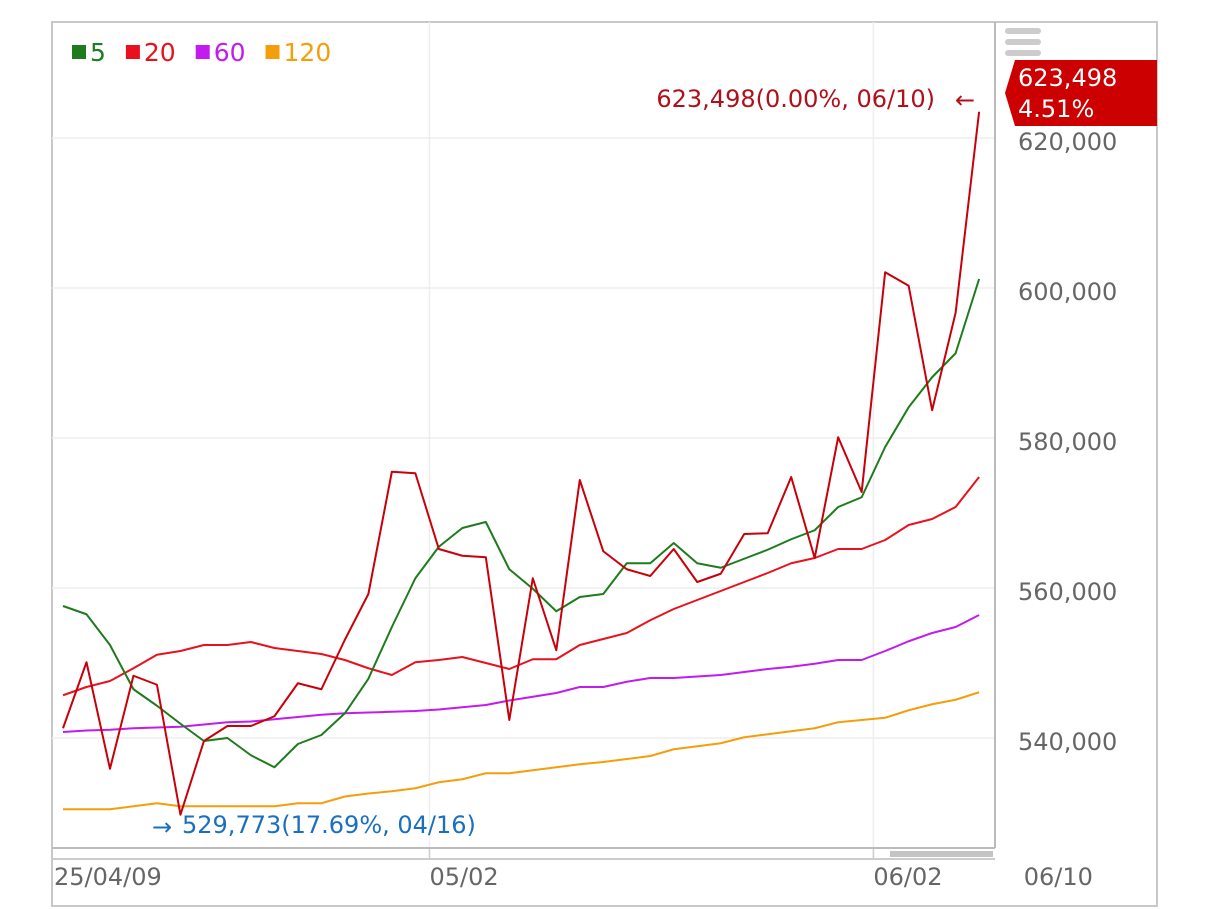  What do you see at coordinates (230, 52) in the screenshot?
I see `legend-label: 60` at bounding box center [230, 52].